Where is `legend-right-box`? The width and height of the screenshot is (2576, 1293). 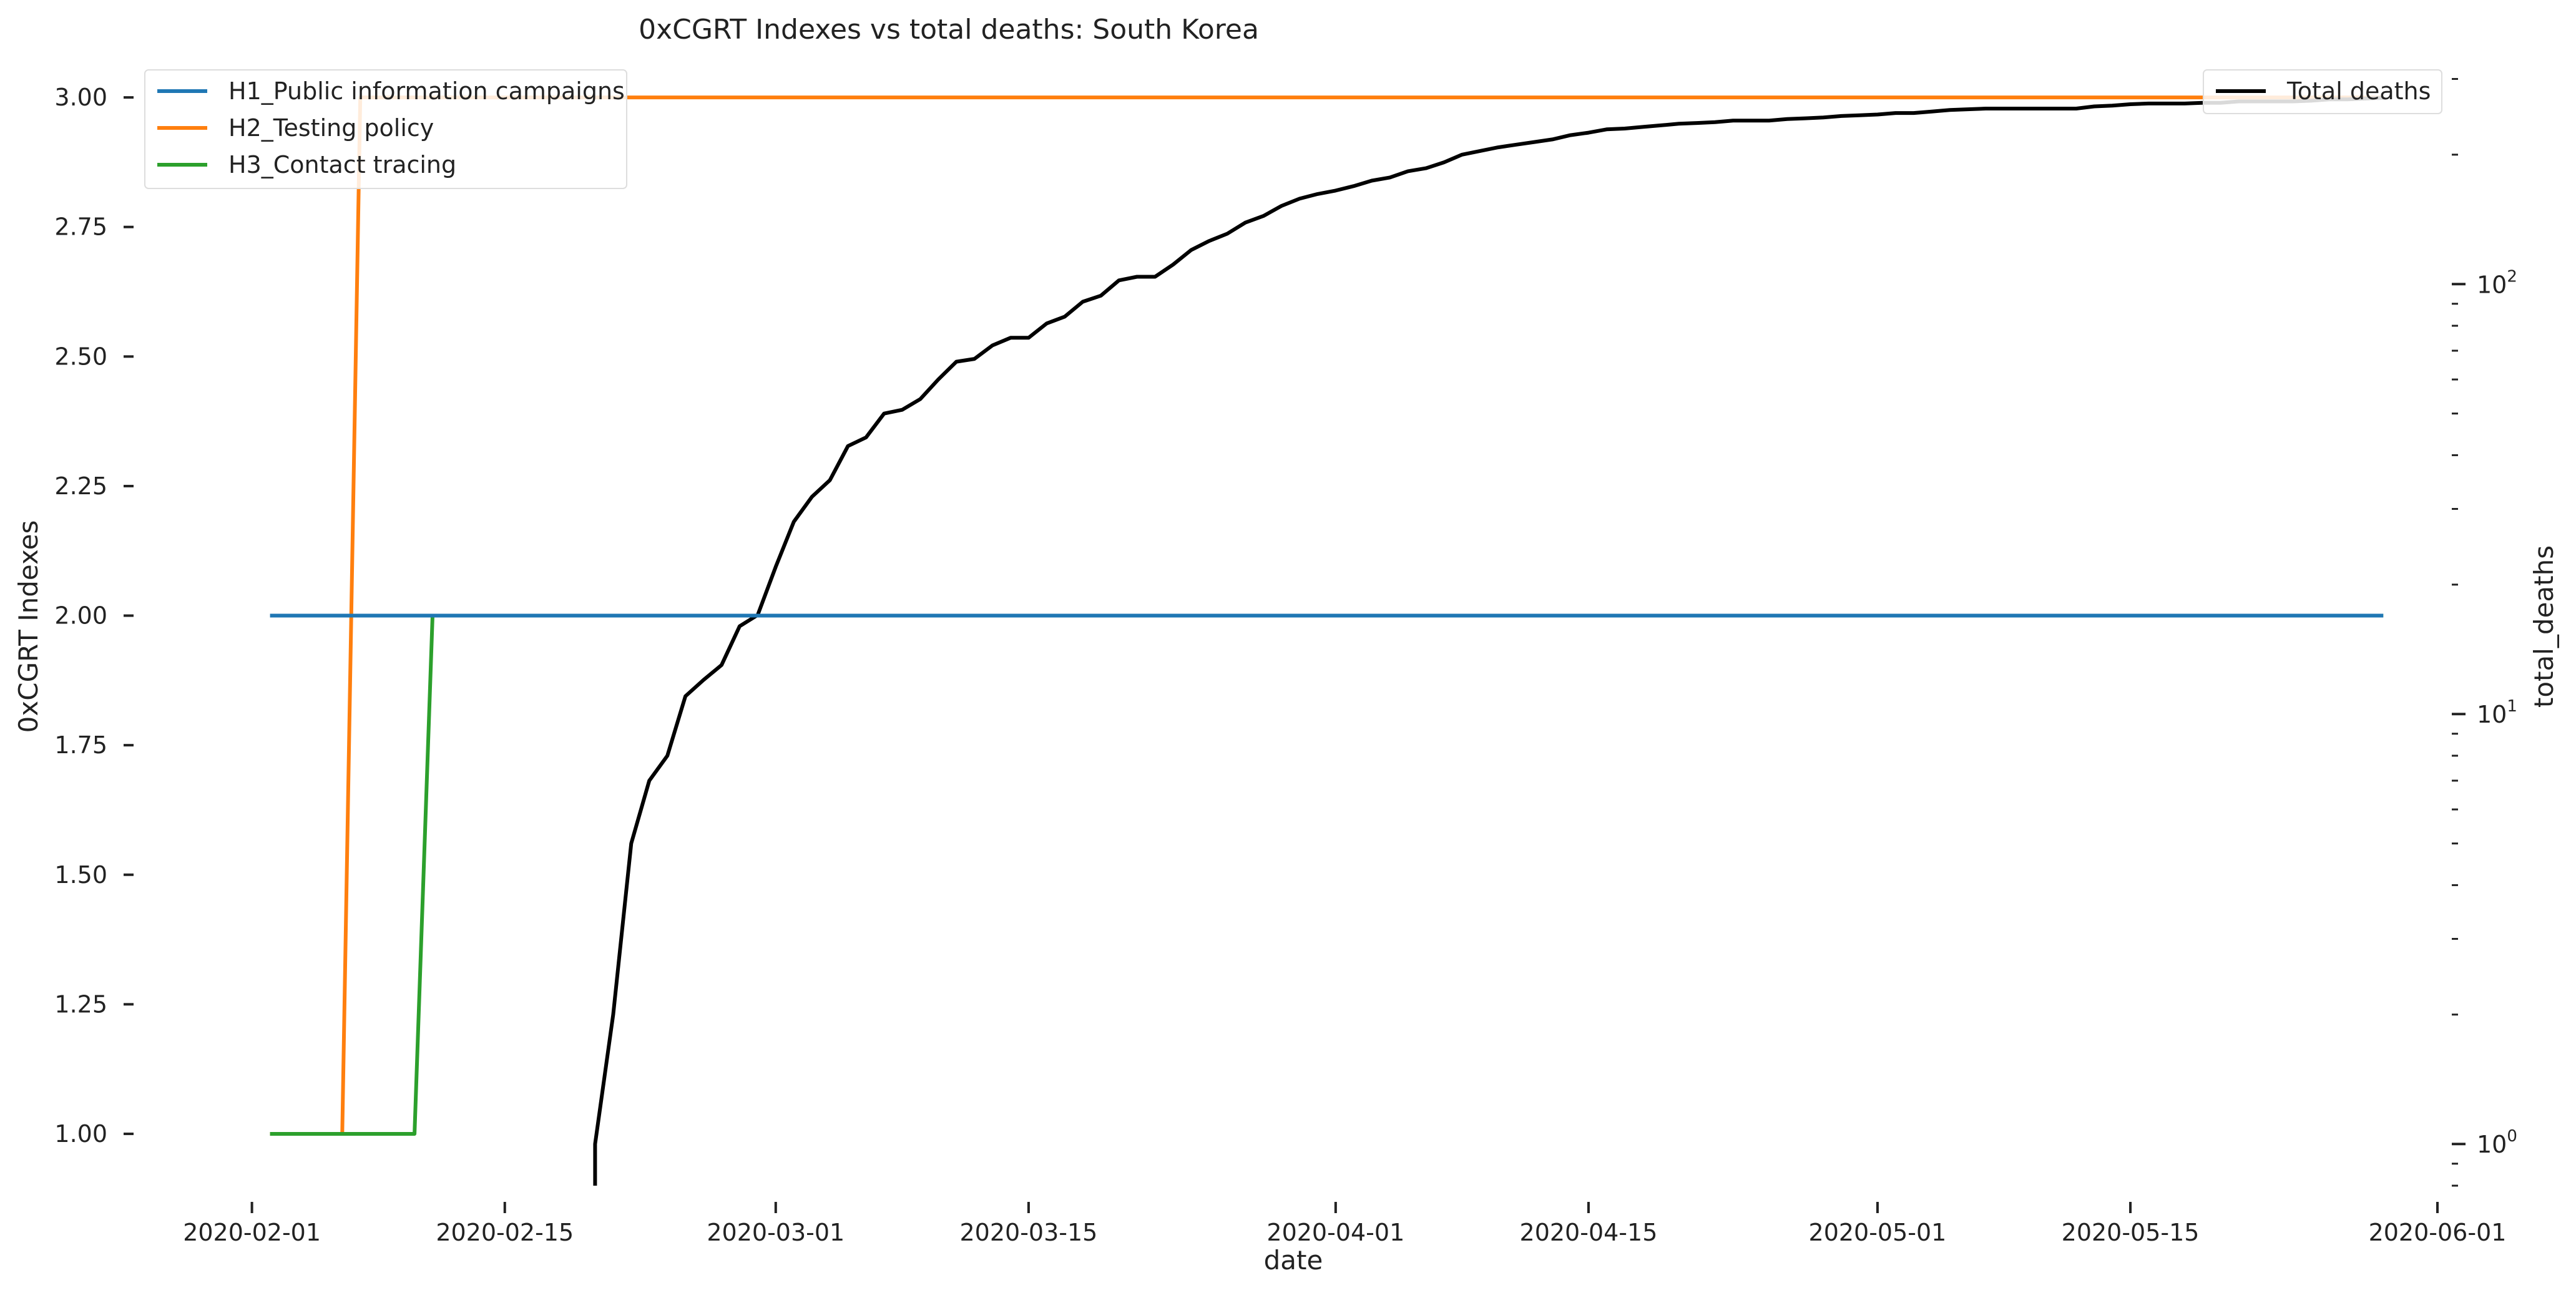
legend-right-box is located at coordinates (2322, 91).